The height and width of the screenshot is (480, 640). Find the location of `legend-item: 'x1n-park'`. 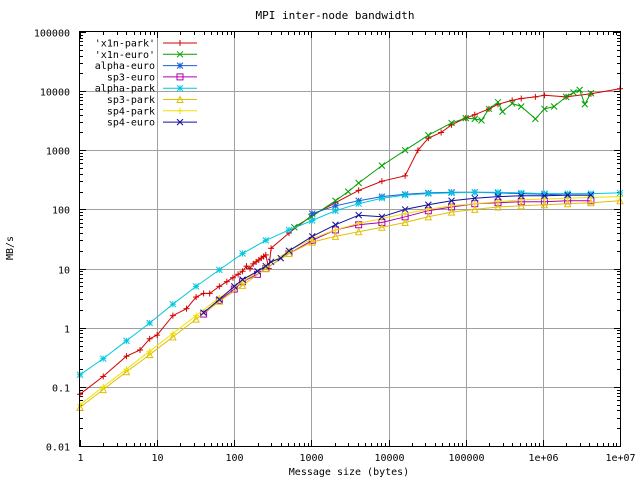

legend-item: 'x1n-park' is located at coordinates (146, 44).